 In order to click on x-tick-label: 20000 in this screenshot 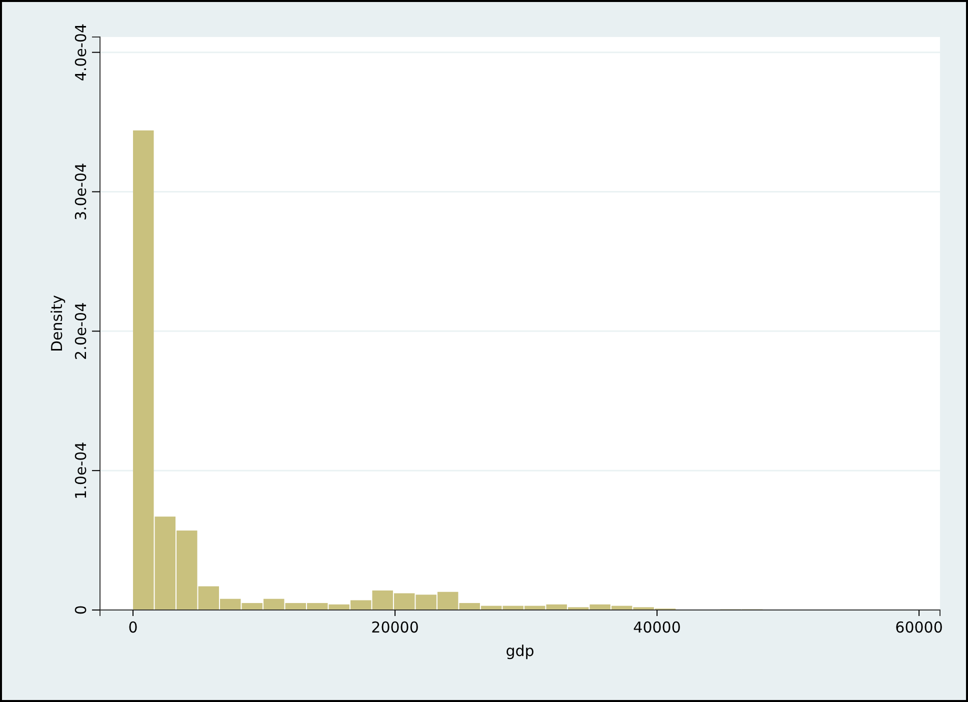, I will do `click(395, 627)`.